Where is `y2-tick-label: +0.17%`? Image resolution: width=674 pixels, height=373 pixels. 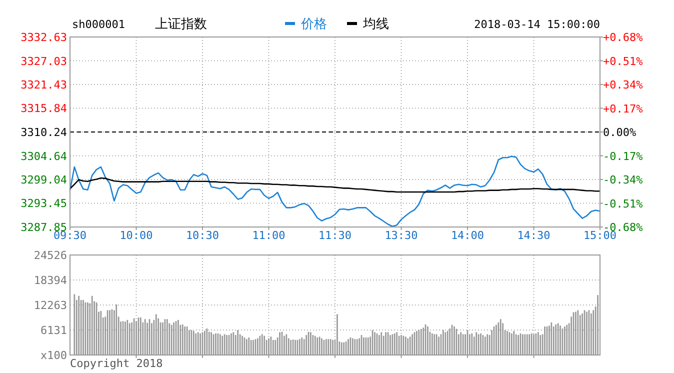
y2-tick-label: +0.17% is located at coordinates (623, 109).